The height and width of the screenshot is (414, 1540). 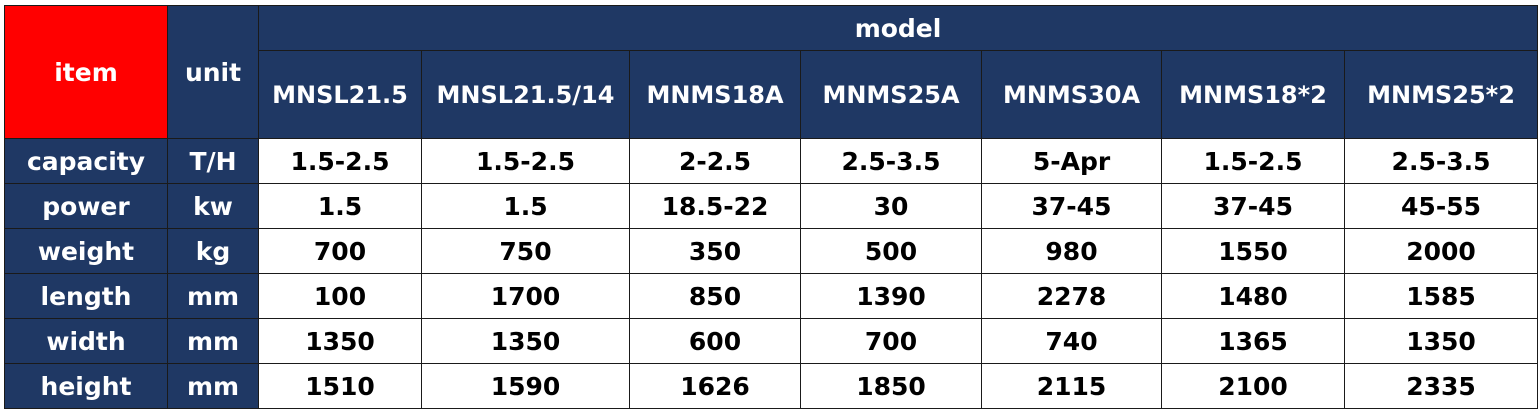 I want to click on data-row: power kw 1.5 1.5 18.5-22 30 37-45 37-45 45-55, so click(x=771, y=206).